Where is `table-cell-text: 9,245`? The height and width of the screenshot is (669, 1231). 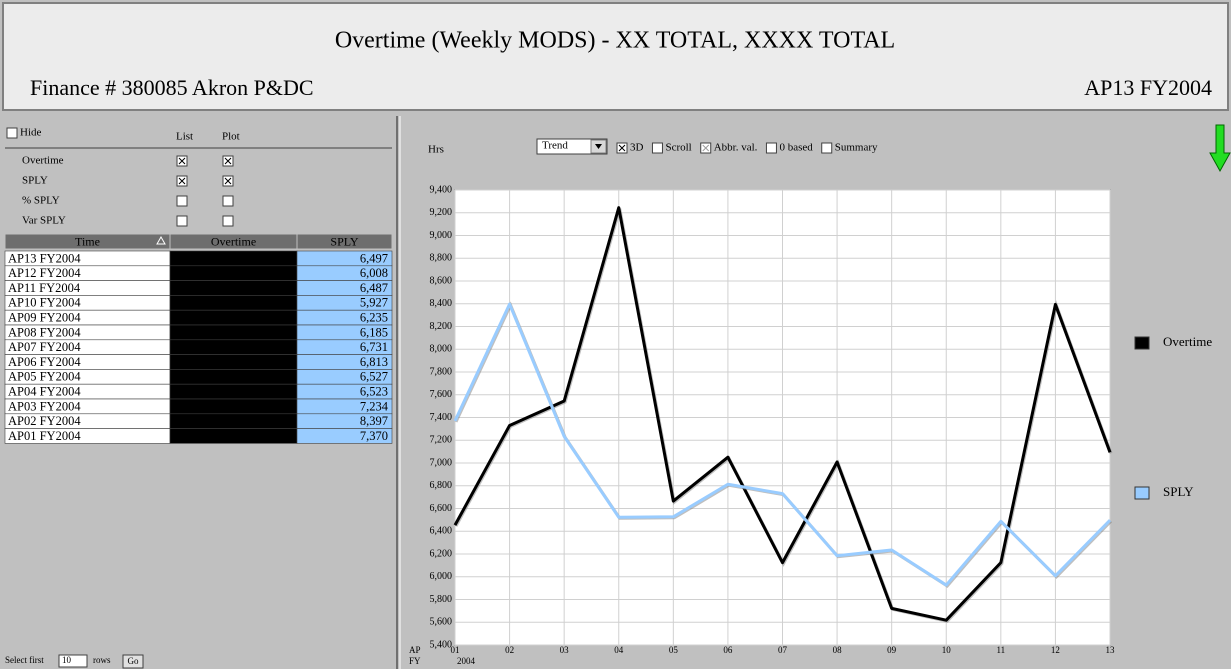
table-cell-text: 9,245 is located at coordinates (279, 391).